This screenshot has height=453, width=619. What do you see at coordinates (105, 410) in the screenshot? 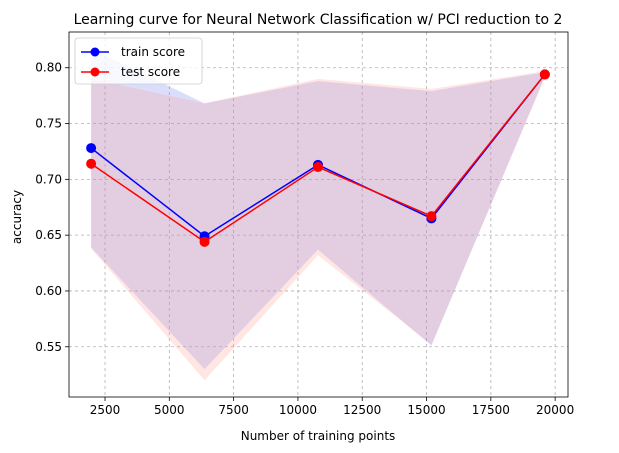
I see `x-tick-label: 2500` at bounding box center [105, 410].